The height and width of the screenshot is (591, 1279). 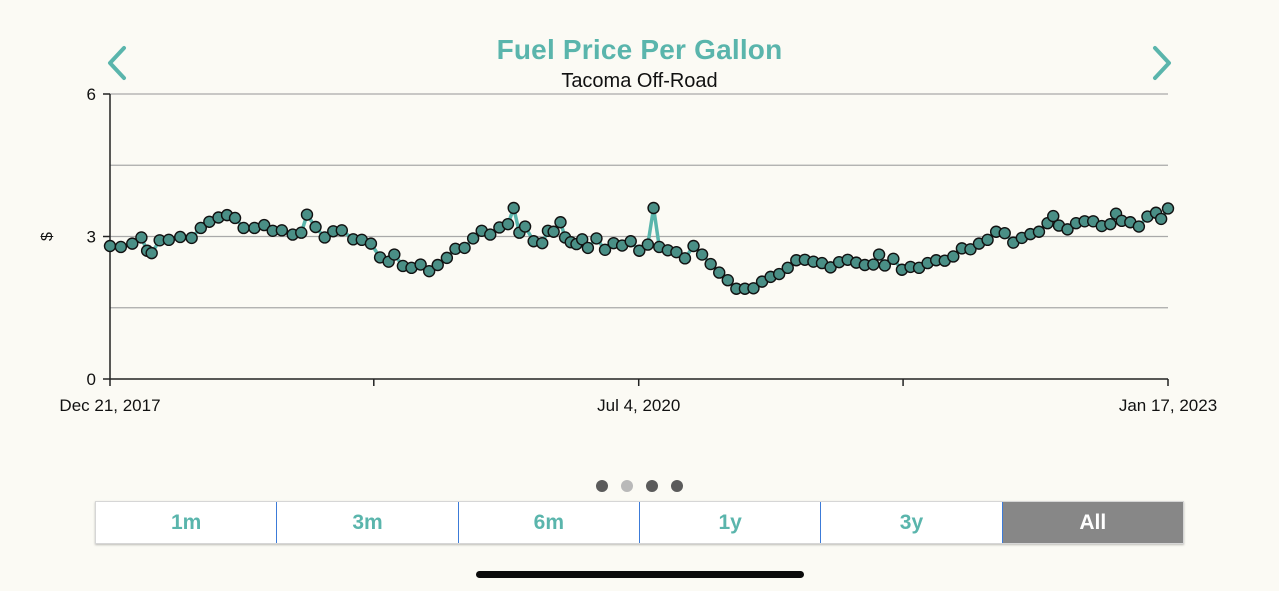 I want to click on x-tick-label: Jul 4, 2020, so click(x=638, y=405).